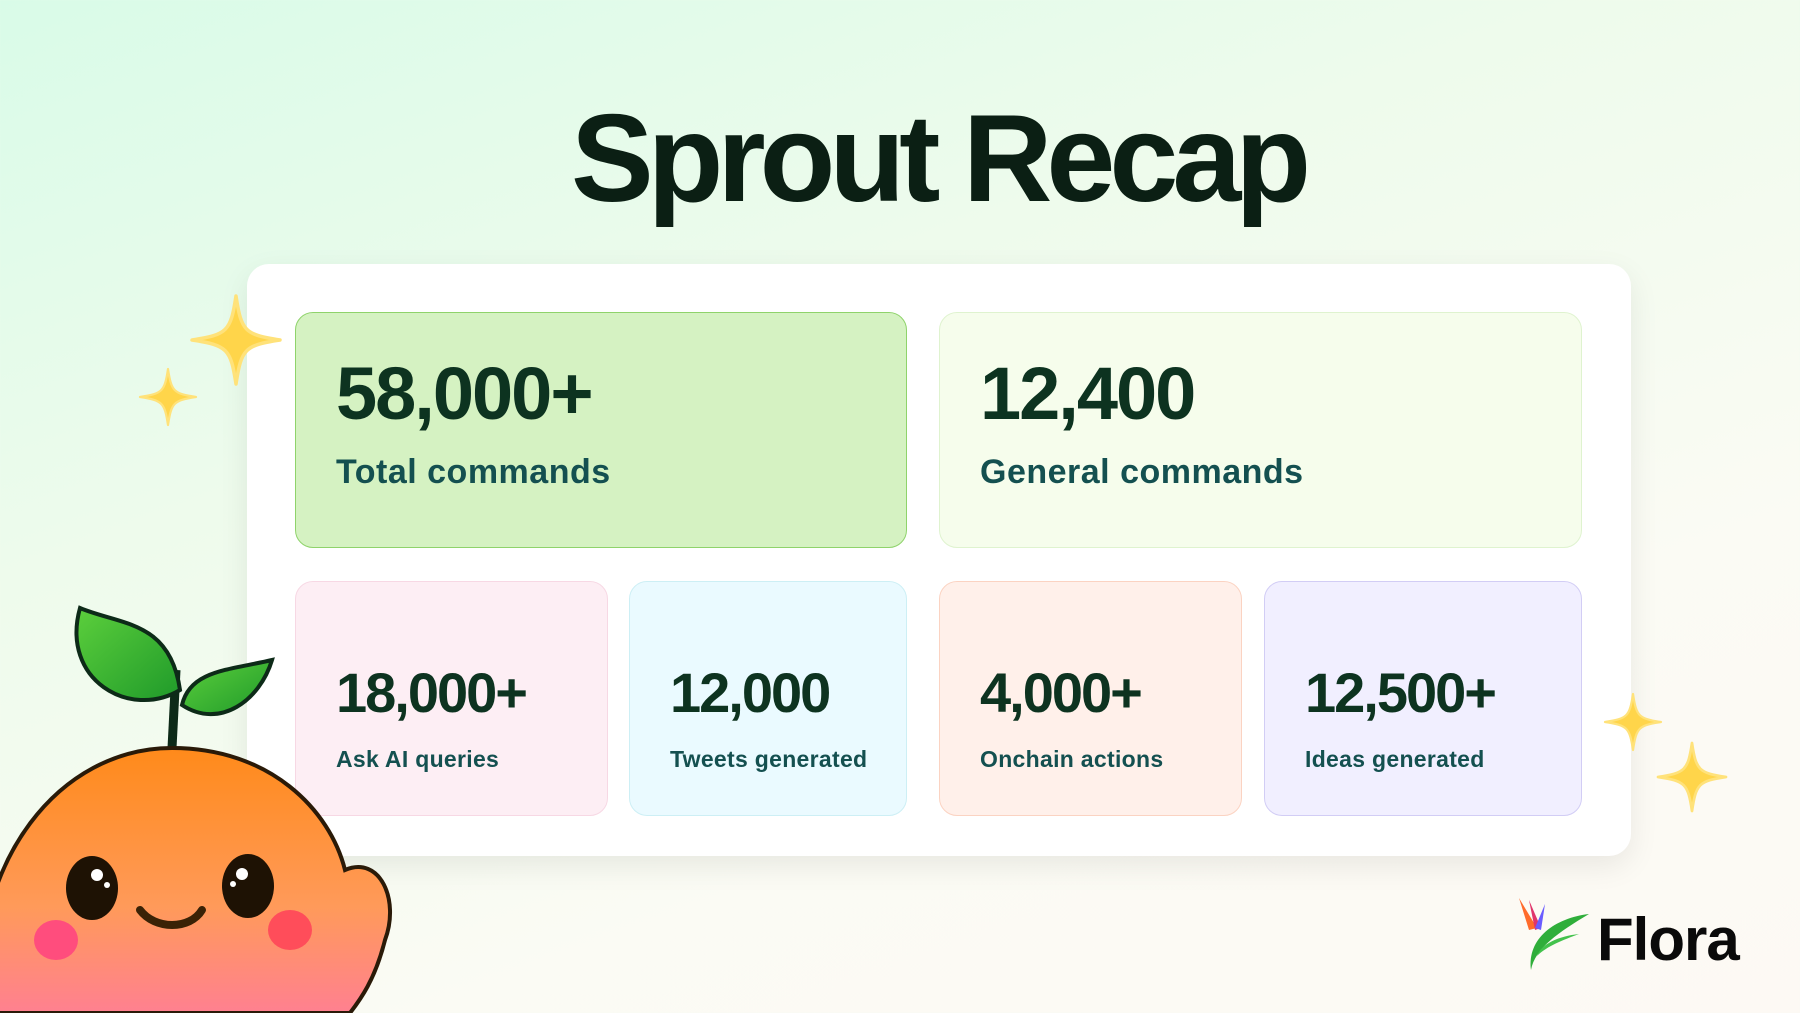 The width and height of the screenshot is (1800, 1013). What do you see at coordinates (465, 393) in the screenshot?
I see `stat-value: 58,000+` at bounding box center [465, 393].